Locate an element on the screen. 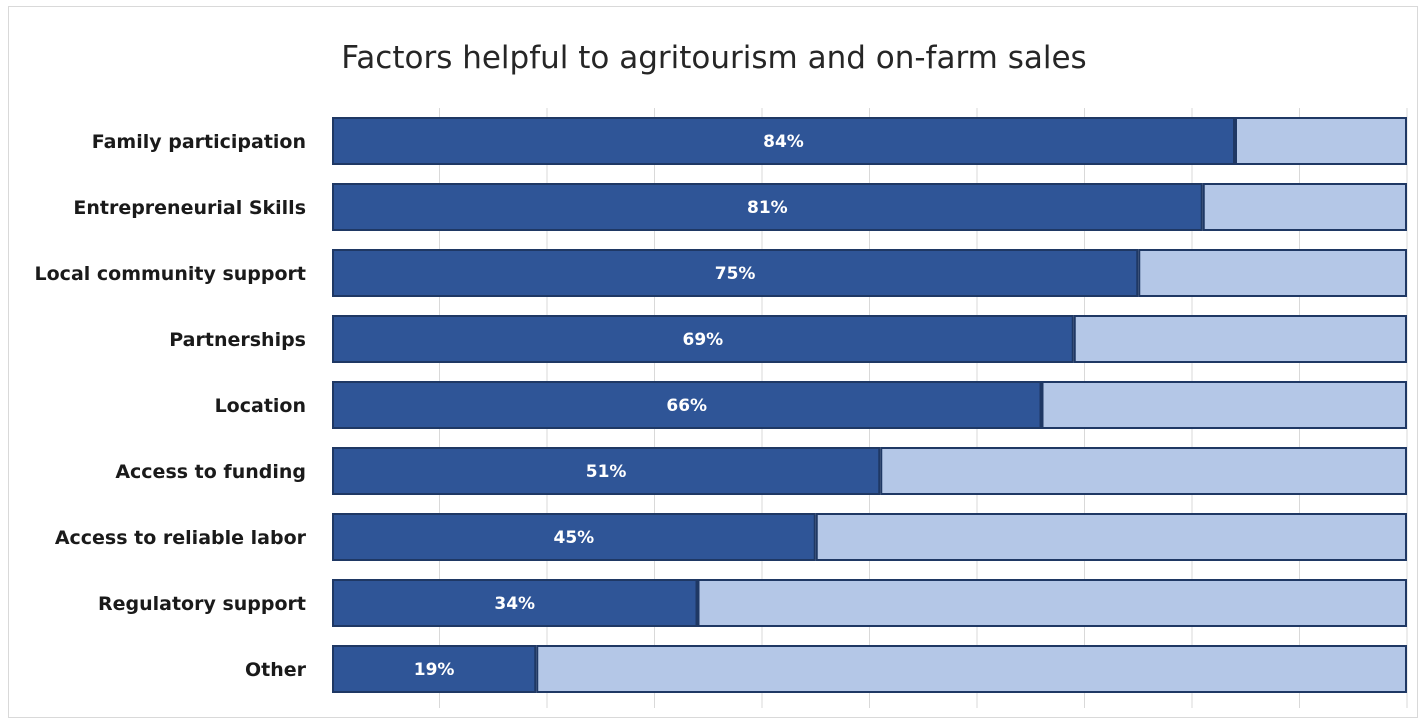  category-label: Regulatory support is located at coordinates (202, 604).